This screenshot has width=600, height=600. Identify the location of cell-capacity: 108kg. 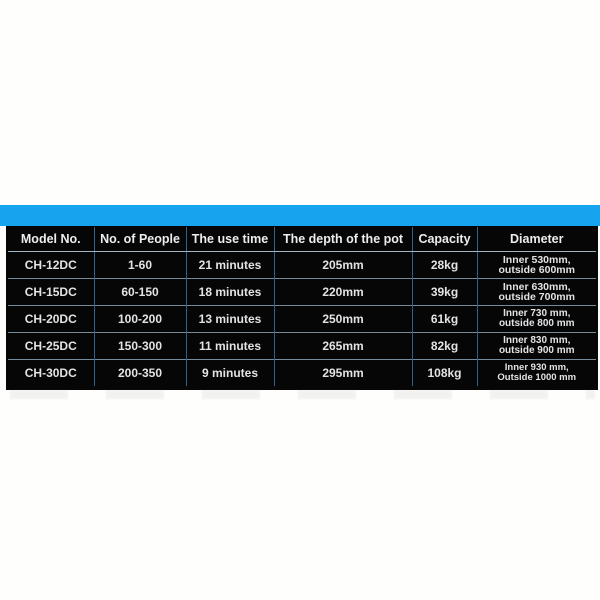
(444, 372).